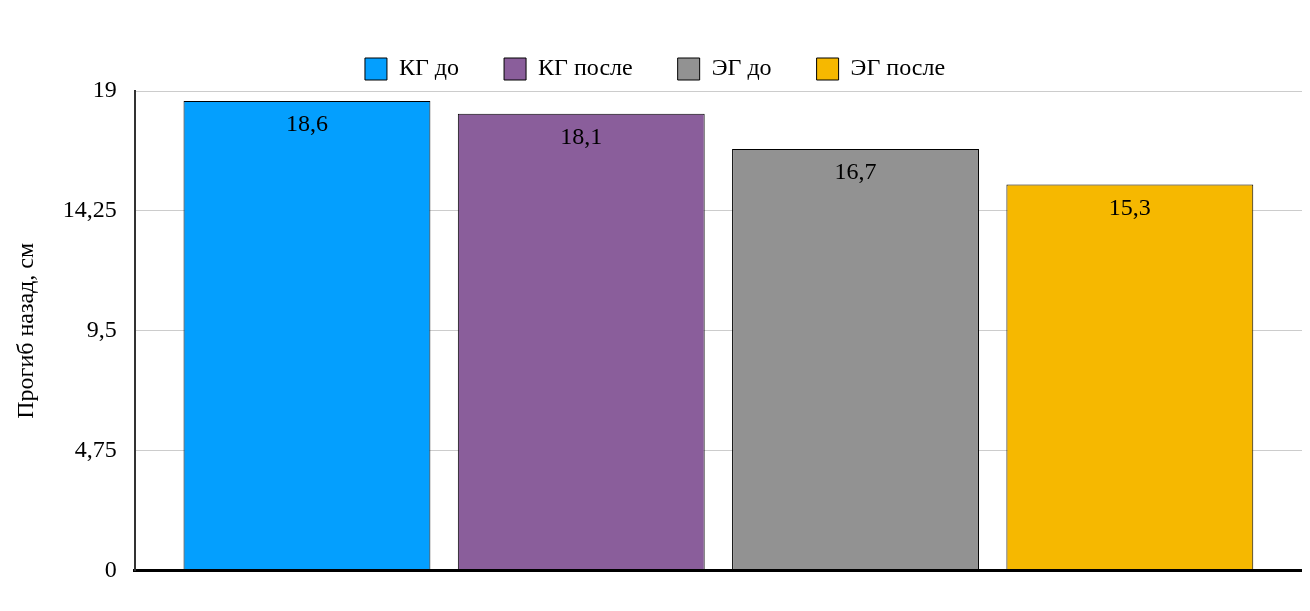 Image resolution: width=1310 pixels, height=611 pixels. What do you see at coordinates (95, 449) in the screenshot?
I see `y-tick-label: 4,75` at bounding box center [95, 449].